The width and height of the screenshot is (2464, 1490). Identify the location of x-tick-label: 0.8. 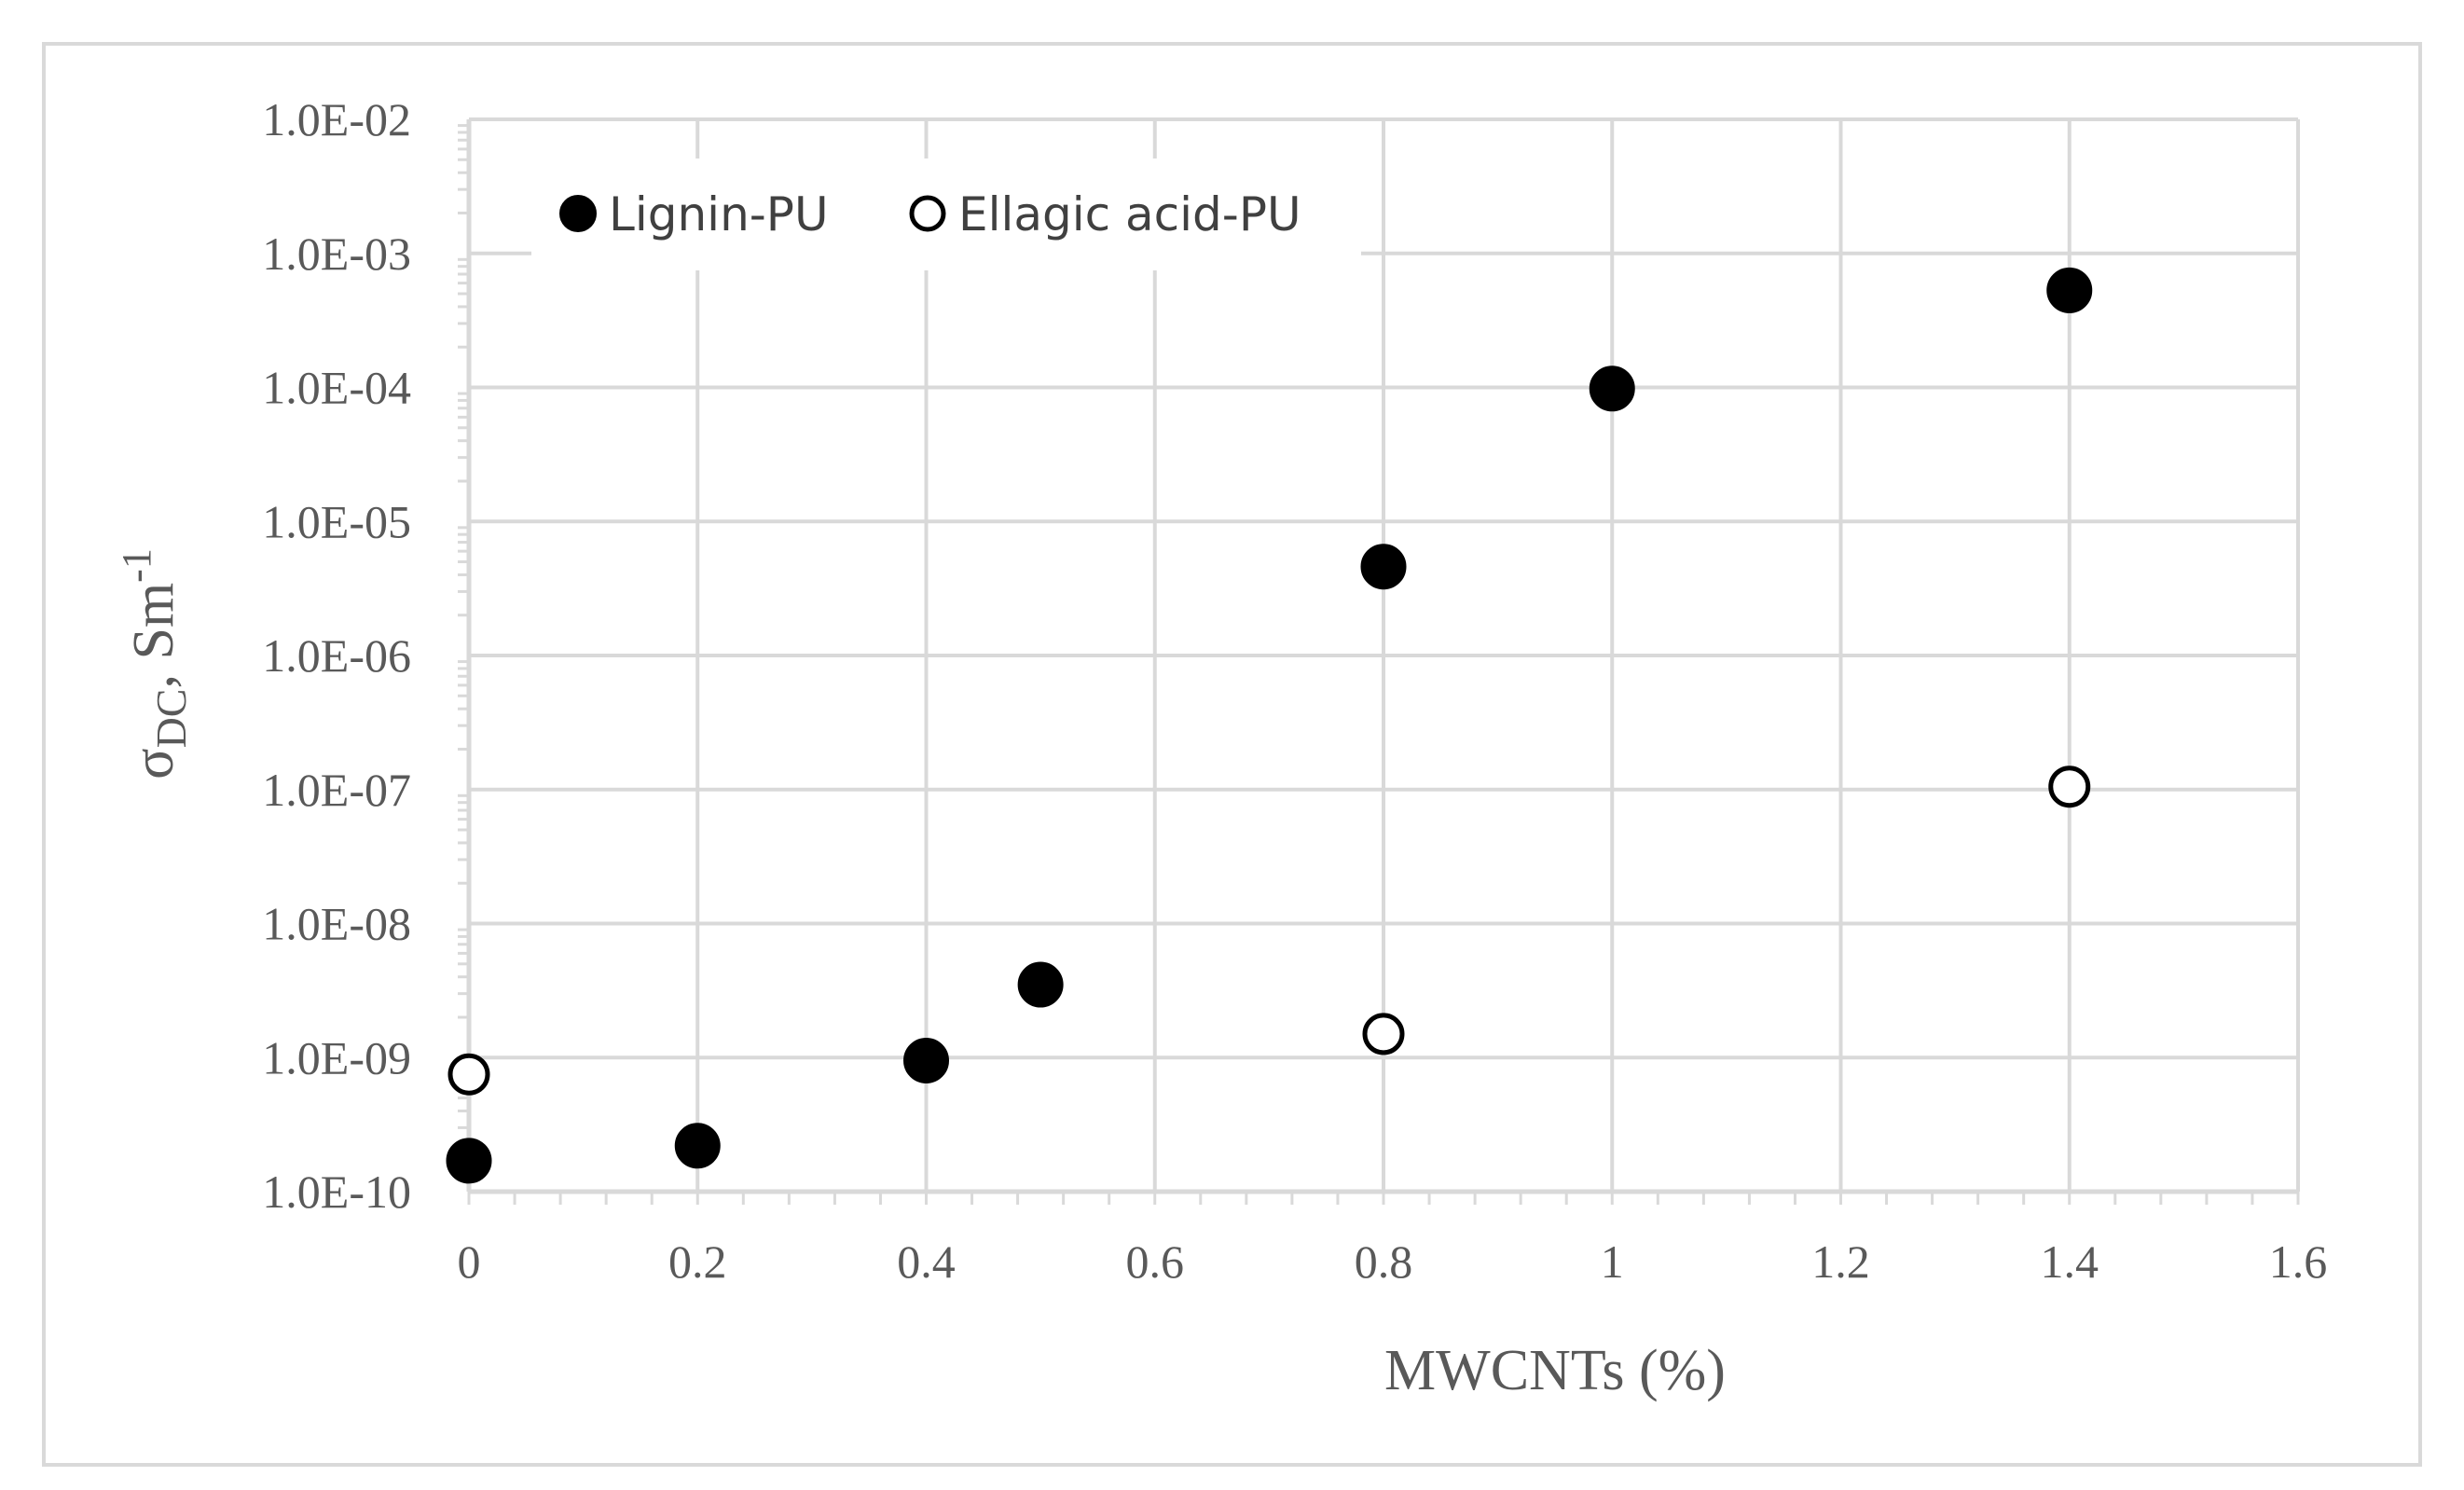
(1384, 1261).